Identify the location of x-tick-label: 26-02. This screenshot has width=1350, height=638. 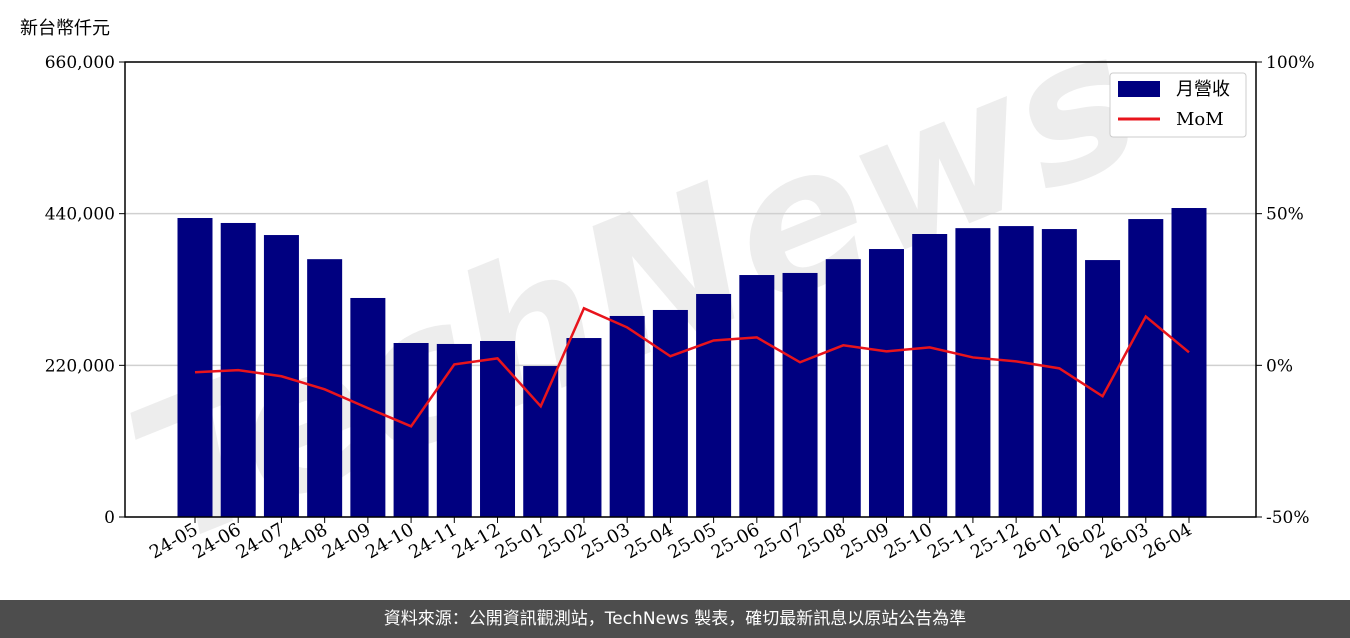
(1081, 541).